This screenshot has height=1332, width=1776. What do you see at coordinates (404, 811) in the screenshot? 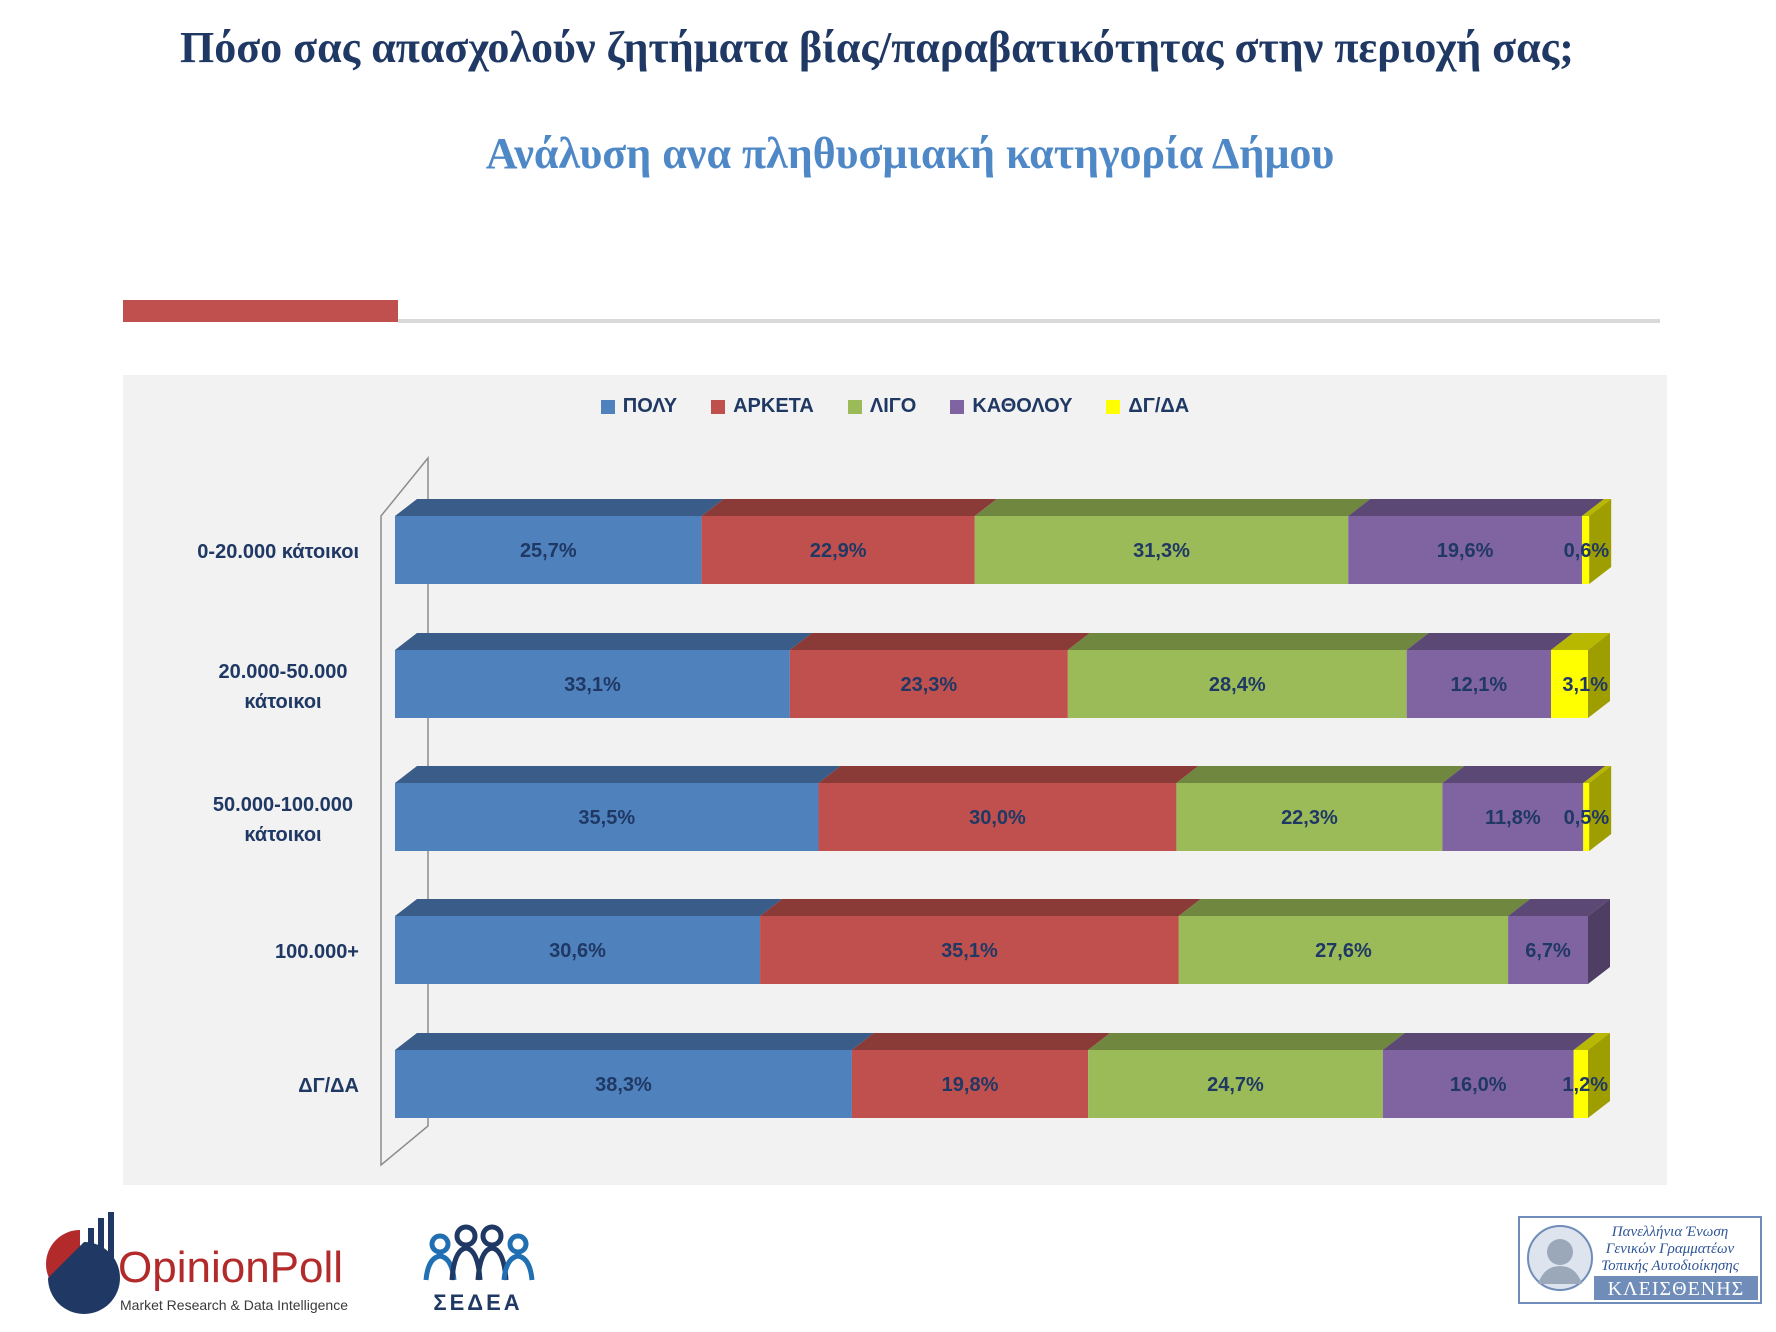
I see `chart-back-wall` at bounding box center [404, 811].